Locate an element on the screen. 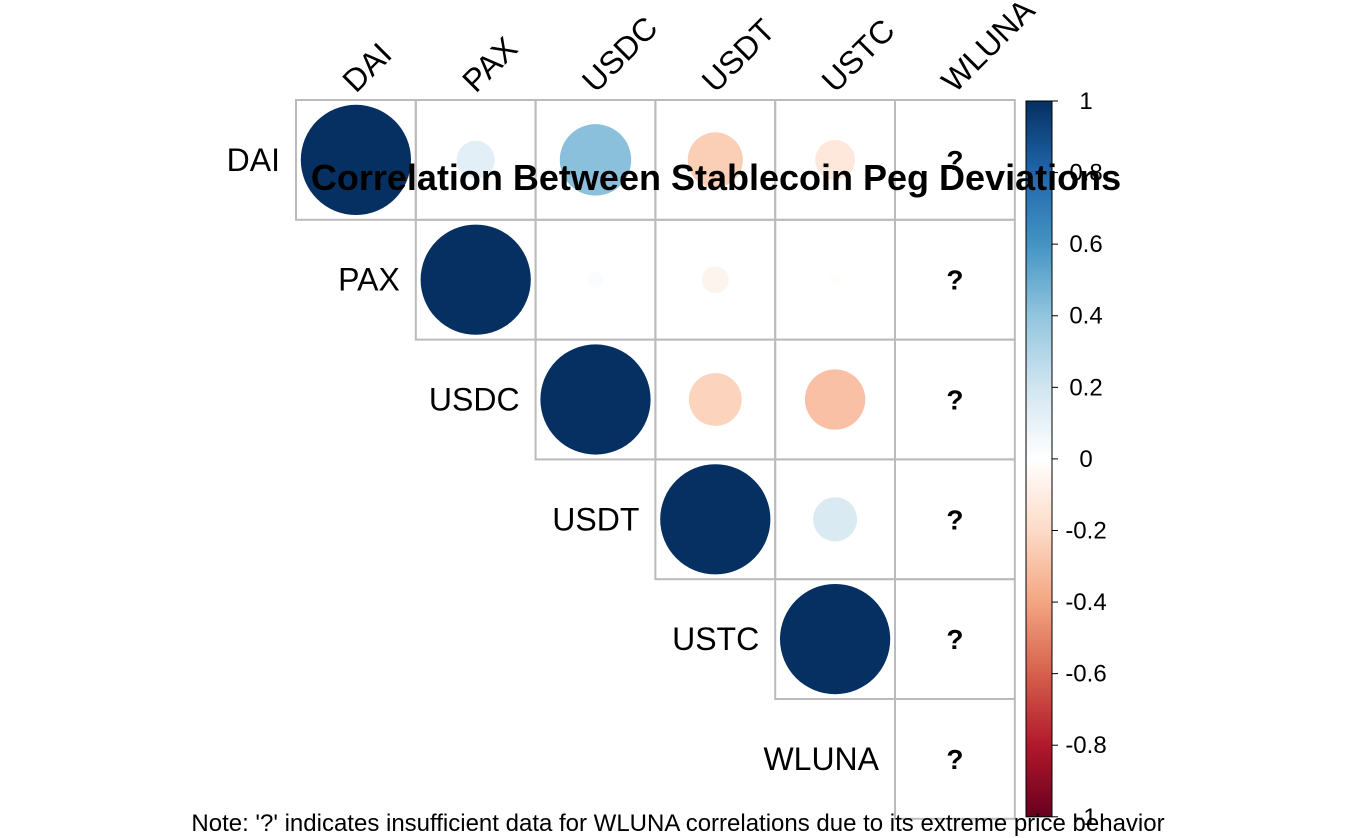 This screenshot has height=838, width=1356. correlation-circle-usdt-ustc is located at coordinates (835, 519).